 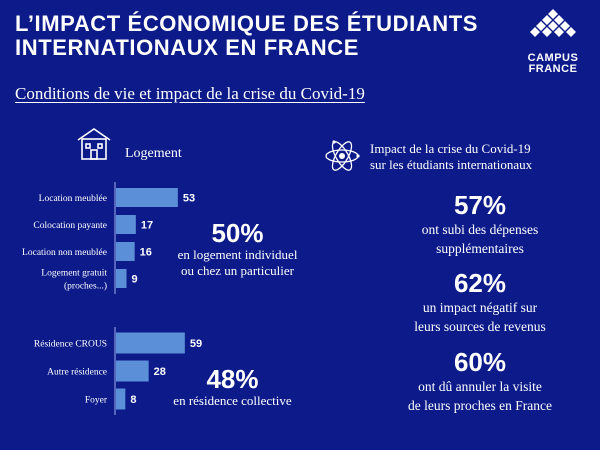 What do you see at coordinates (451, 164) in the screenshot?
I see `covid-heading-line-2: sur les étudiants internationaux` at bounding box center [451, 164].